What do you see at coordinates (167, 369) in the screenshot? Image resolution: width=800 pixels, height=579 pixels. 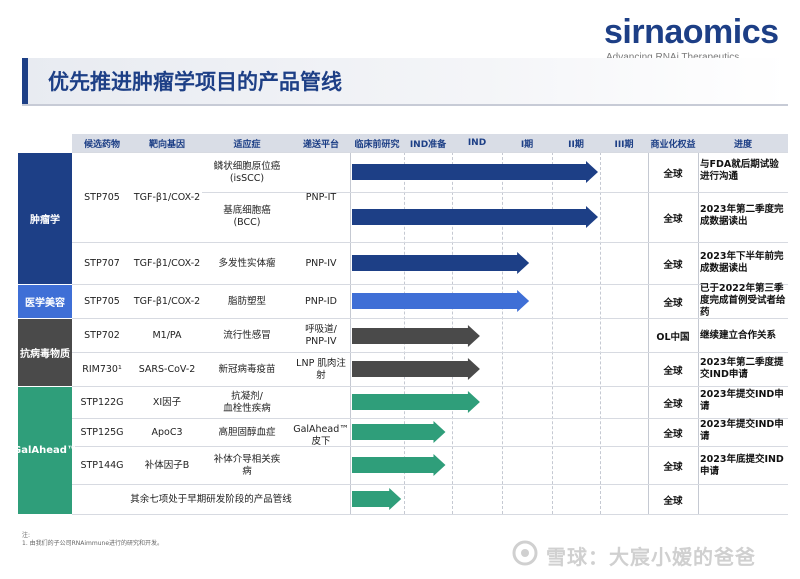 I see `target-cell: SARS-CoV-2` at bounding box center [167, 369].